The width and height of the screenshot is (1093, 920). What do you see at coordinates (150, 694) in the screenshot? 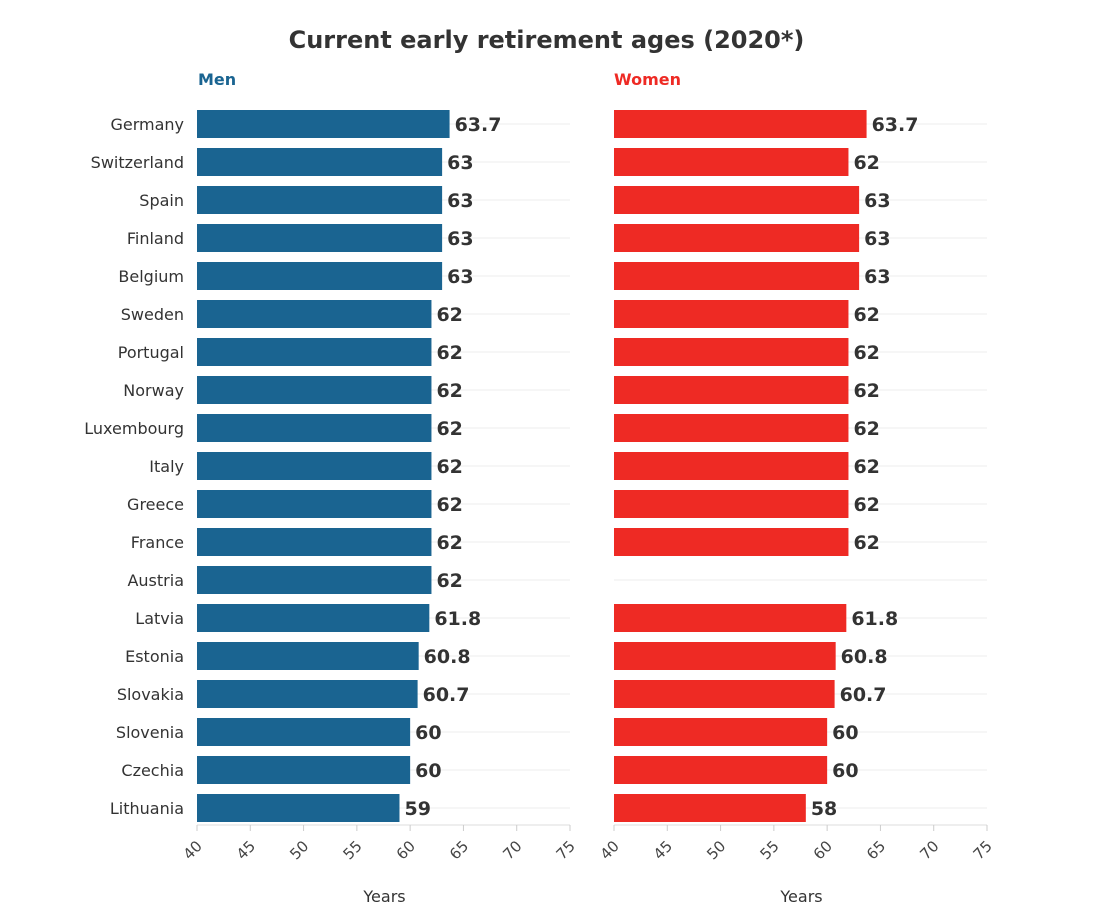
I see `category-label: Slovakia` at bounding box center [150, 694].